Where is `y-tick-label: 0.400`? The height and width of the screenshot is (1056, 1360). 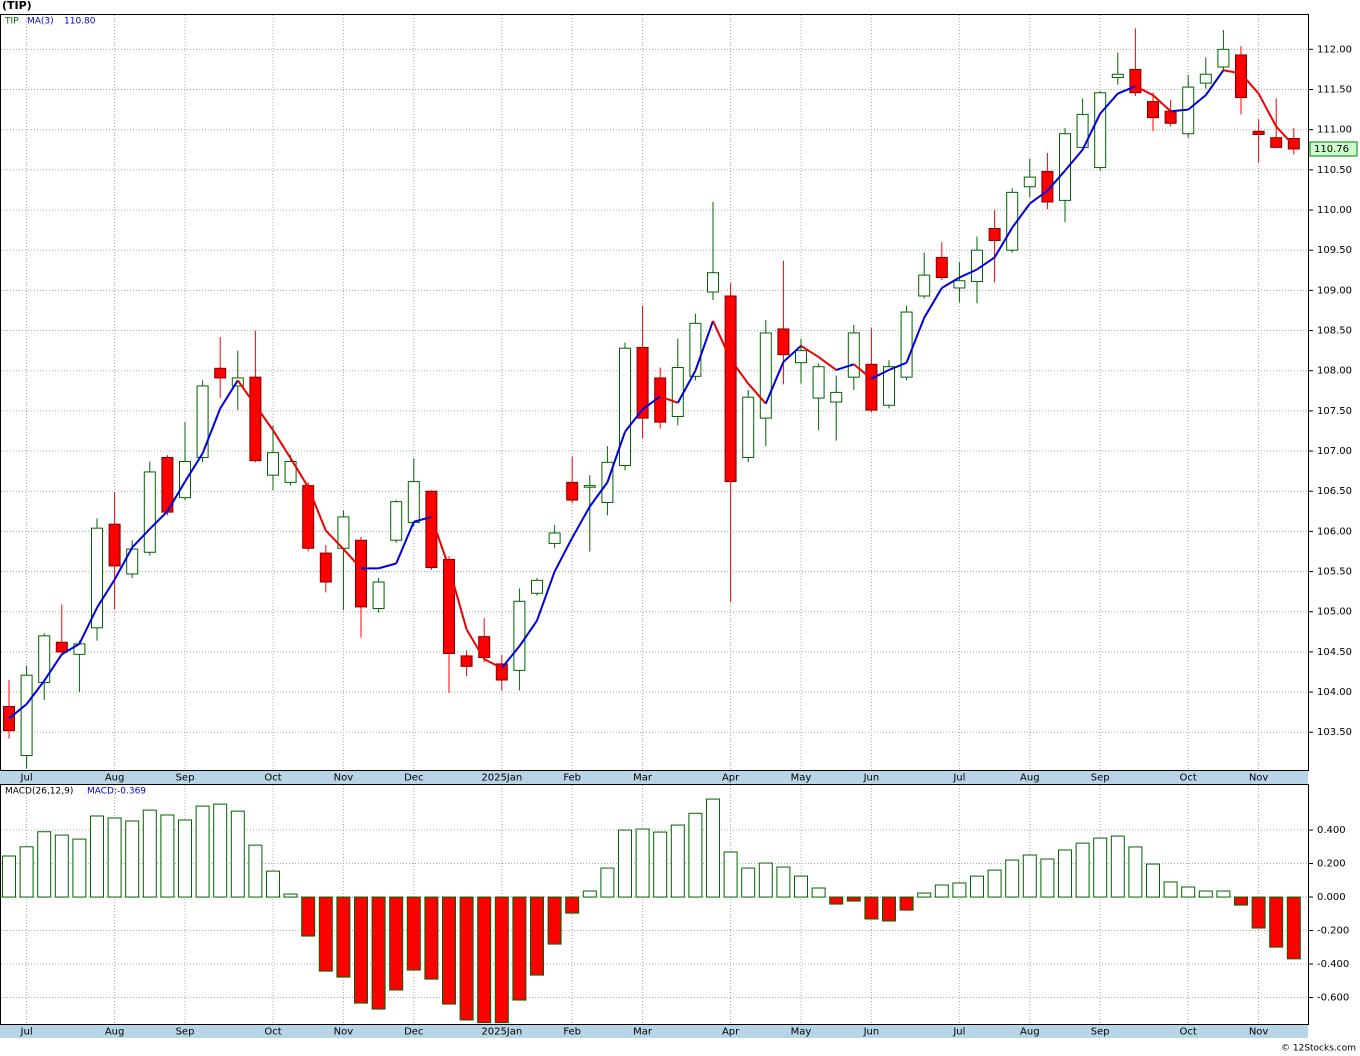
y-tick-label: 0.400 is located at coordinates (1331, 830).